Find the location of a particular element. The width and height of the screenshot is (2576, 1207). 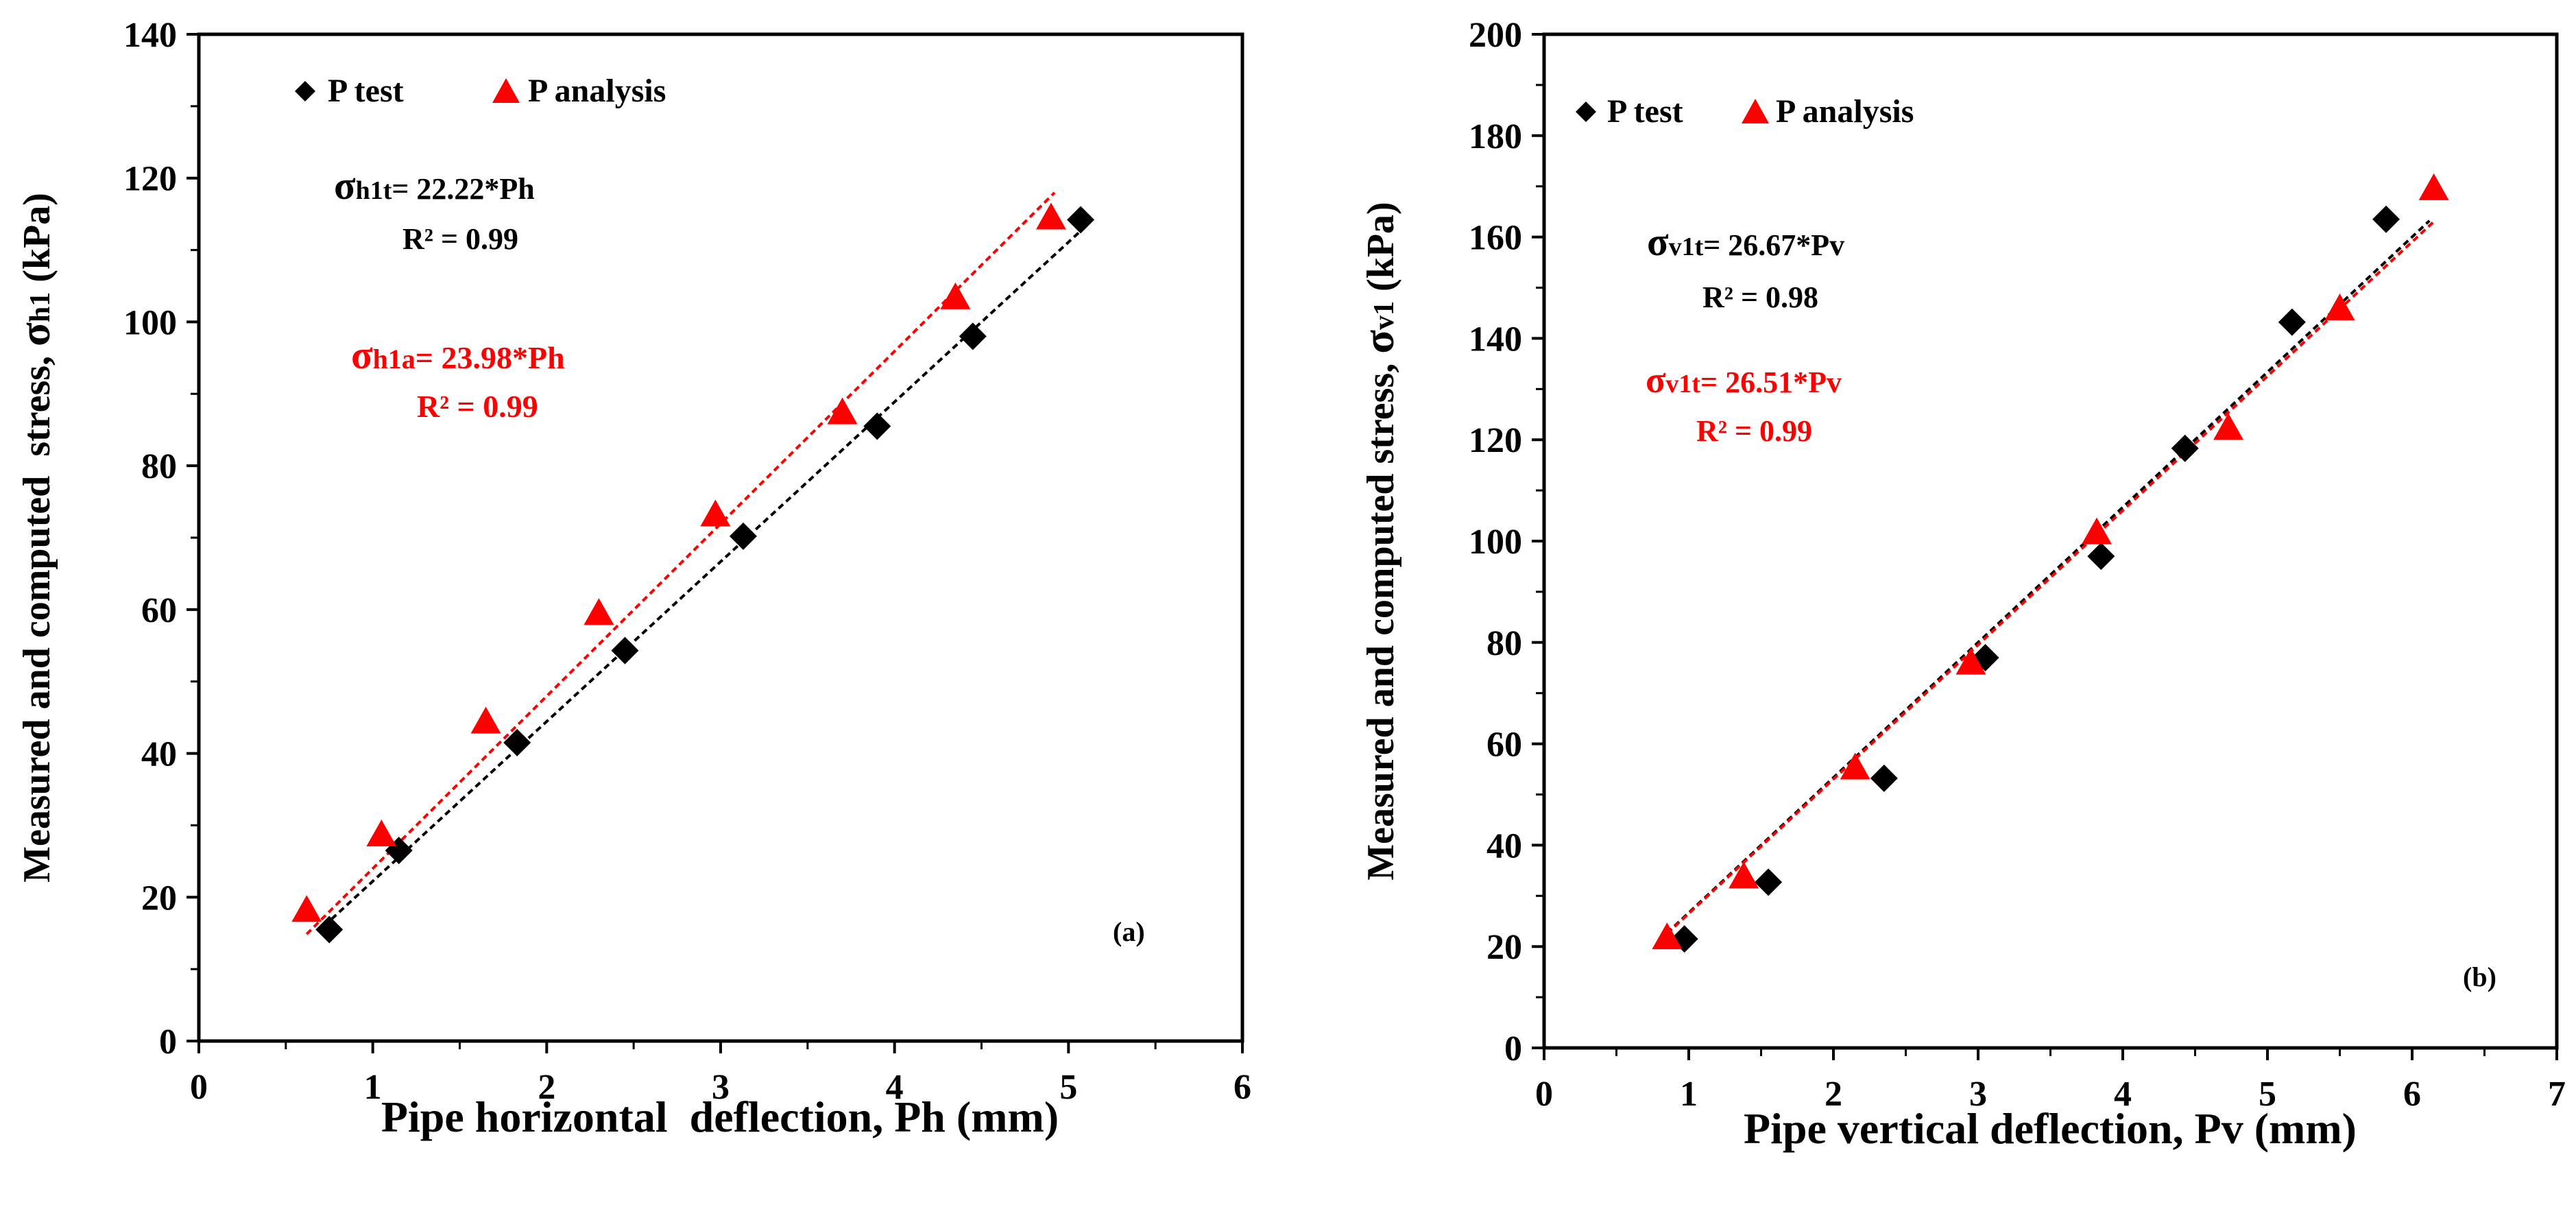

x-tick-label: 5 is located at coordinates (2268, 1094).